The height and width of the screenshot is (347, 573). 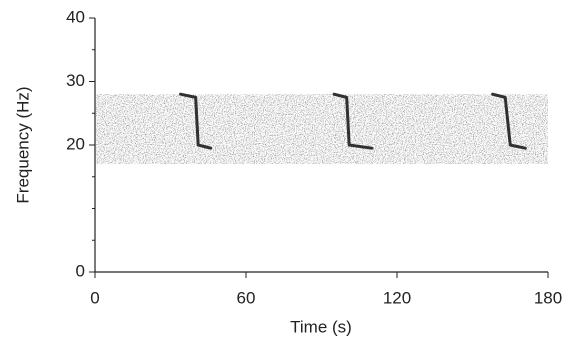 I want to click on y-tick-label: 40, so click(x=75, y=16).